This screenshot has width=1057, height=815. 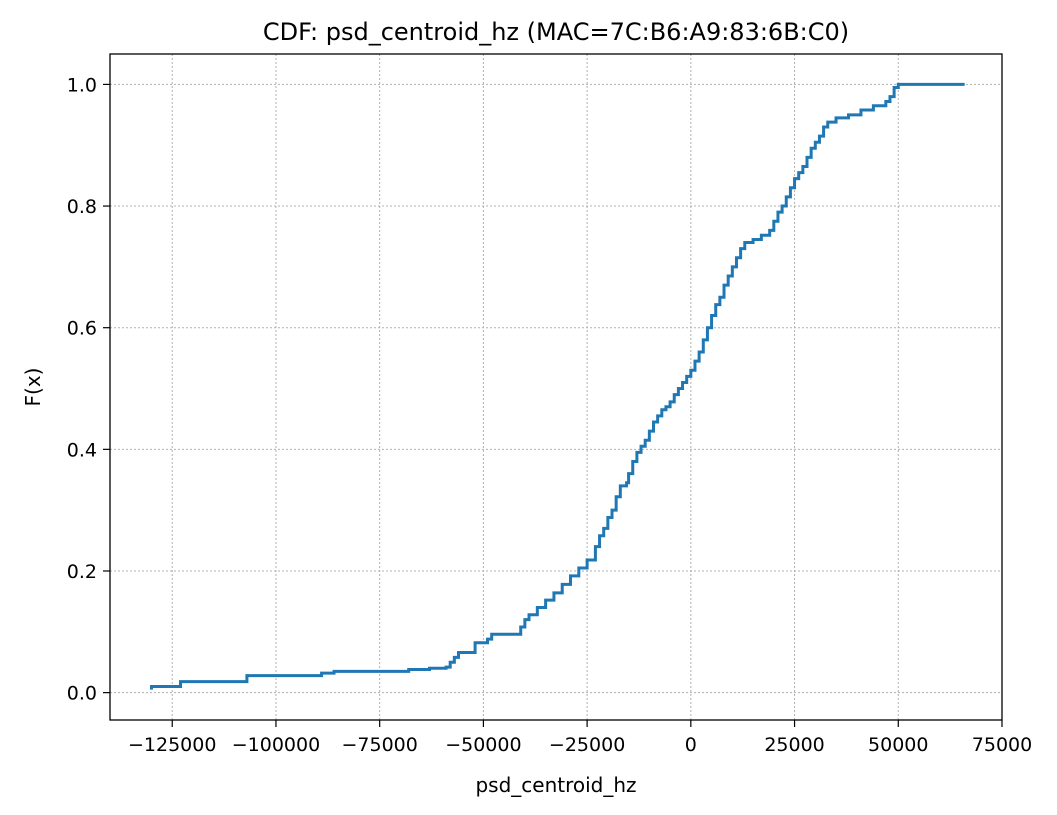 I want to click on y-tick-label: 0.2, so click(x=82, y=572).